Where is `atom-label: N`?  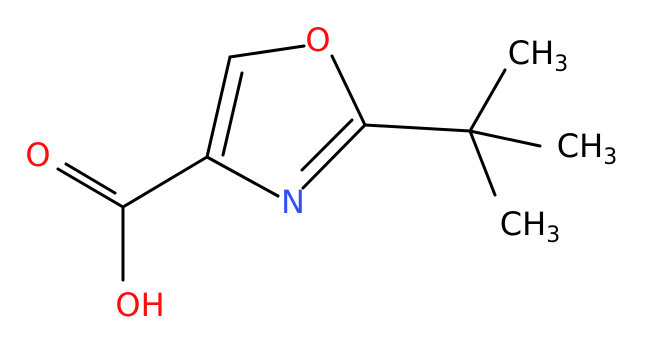
atom-label: N is located at coordinates (293, 202).